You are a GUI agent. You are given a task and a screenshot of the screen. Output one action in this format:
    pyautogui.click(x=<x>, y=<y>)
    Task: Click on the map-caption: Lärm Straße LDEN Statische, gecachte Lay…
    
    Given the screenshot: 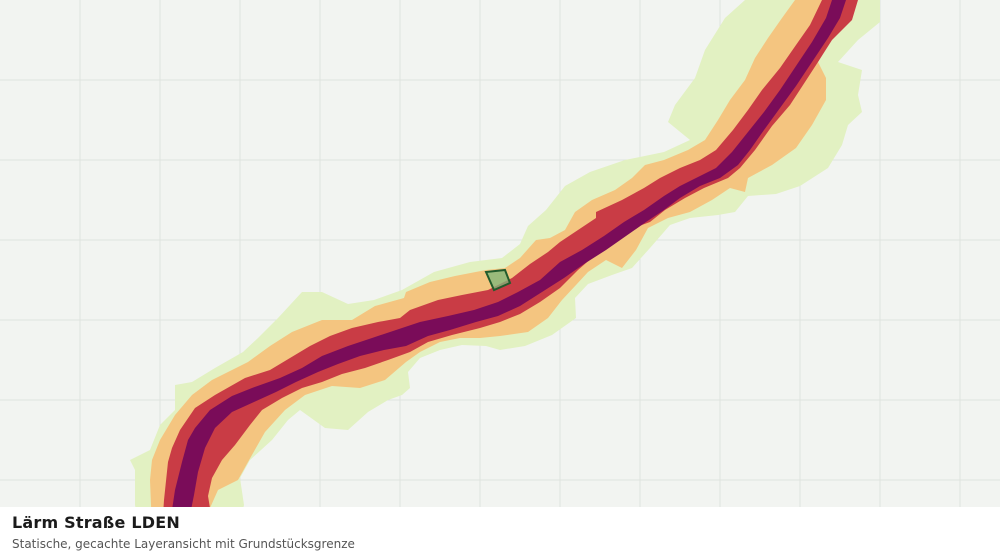 What is the action you would take?
    pyautogui.click(x=500, y=533)
    